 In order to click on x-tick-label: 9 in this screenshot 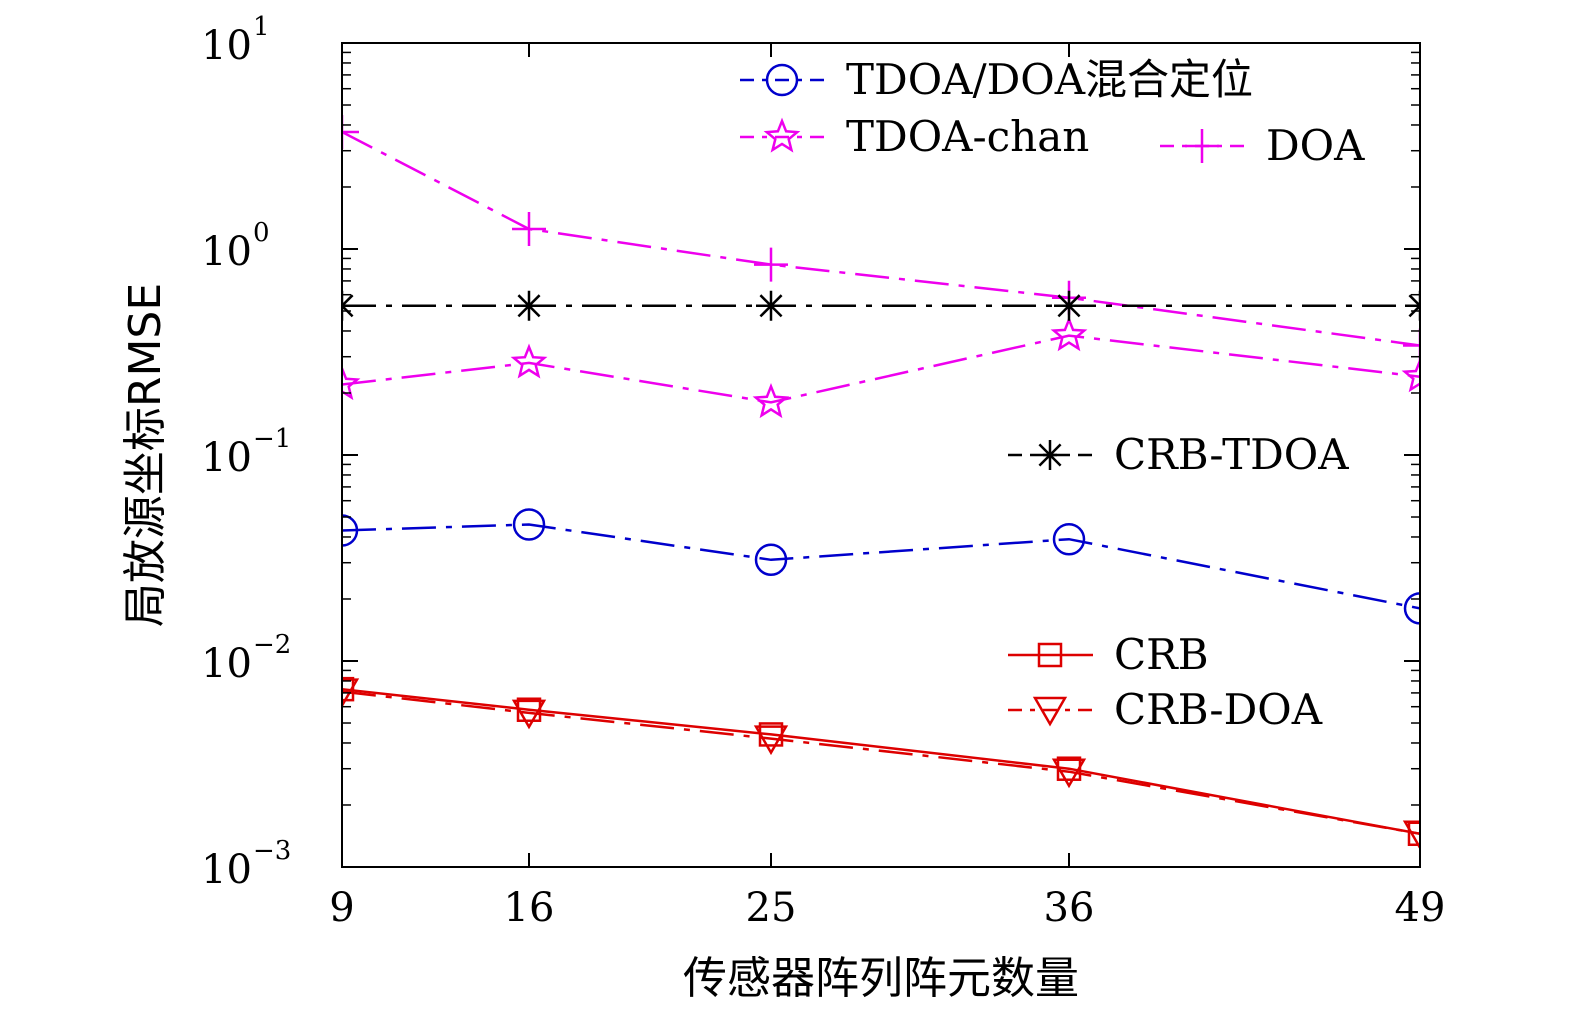, I will do `click(341, 908)`.